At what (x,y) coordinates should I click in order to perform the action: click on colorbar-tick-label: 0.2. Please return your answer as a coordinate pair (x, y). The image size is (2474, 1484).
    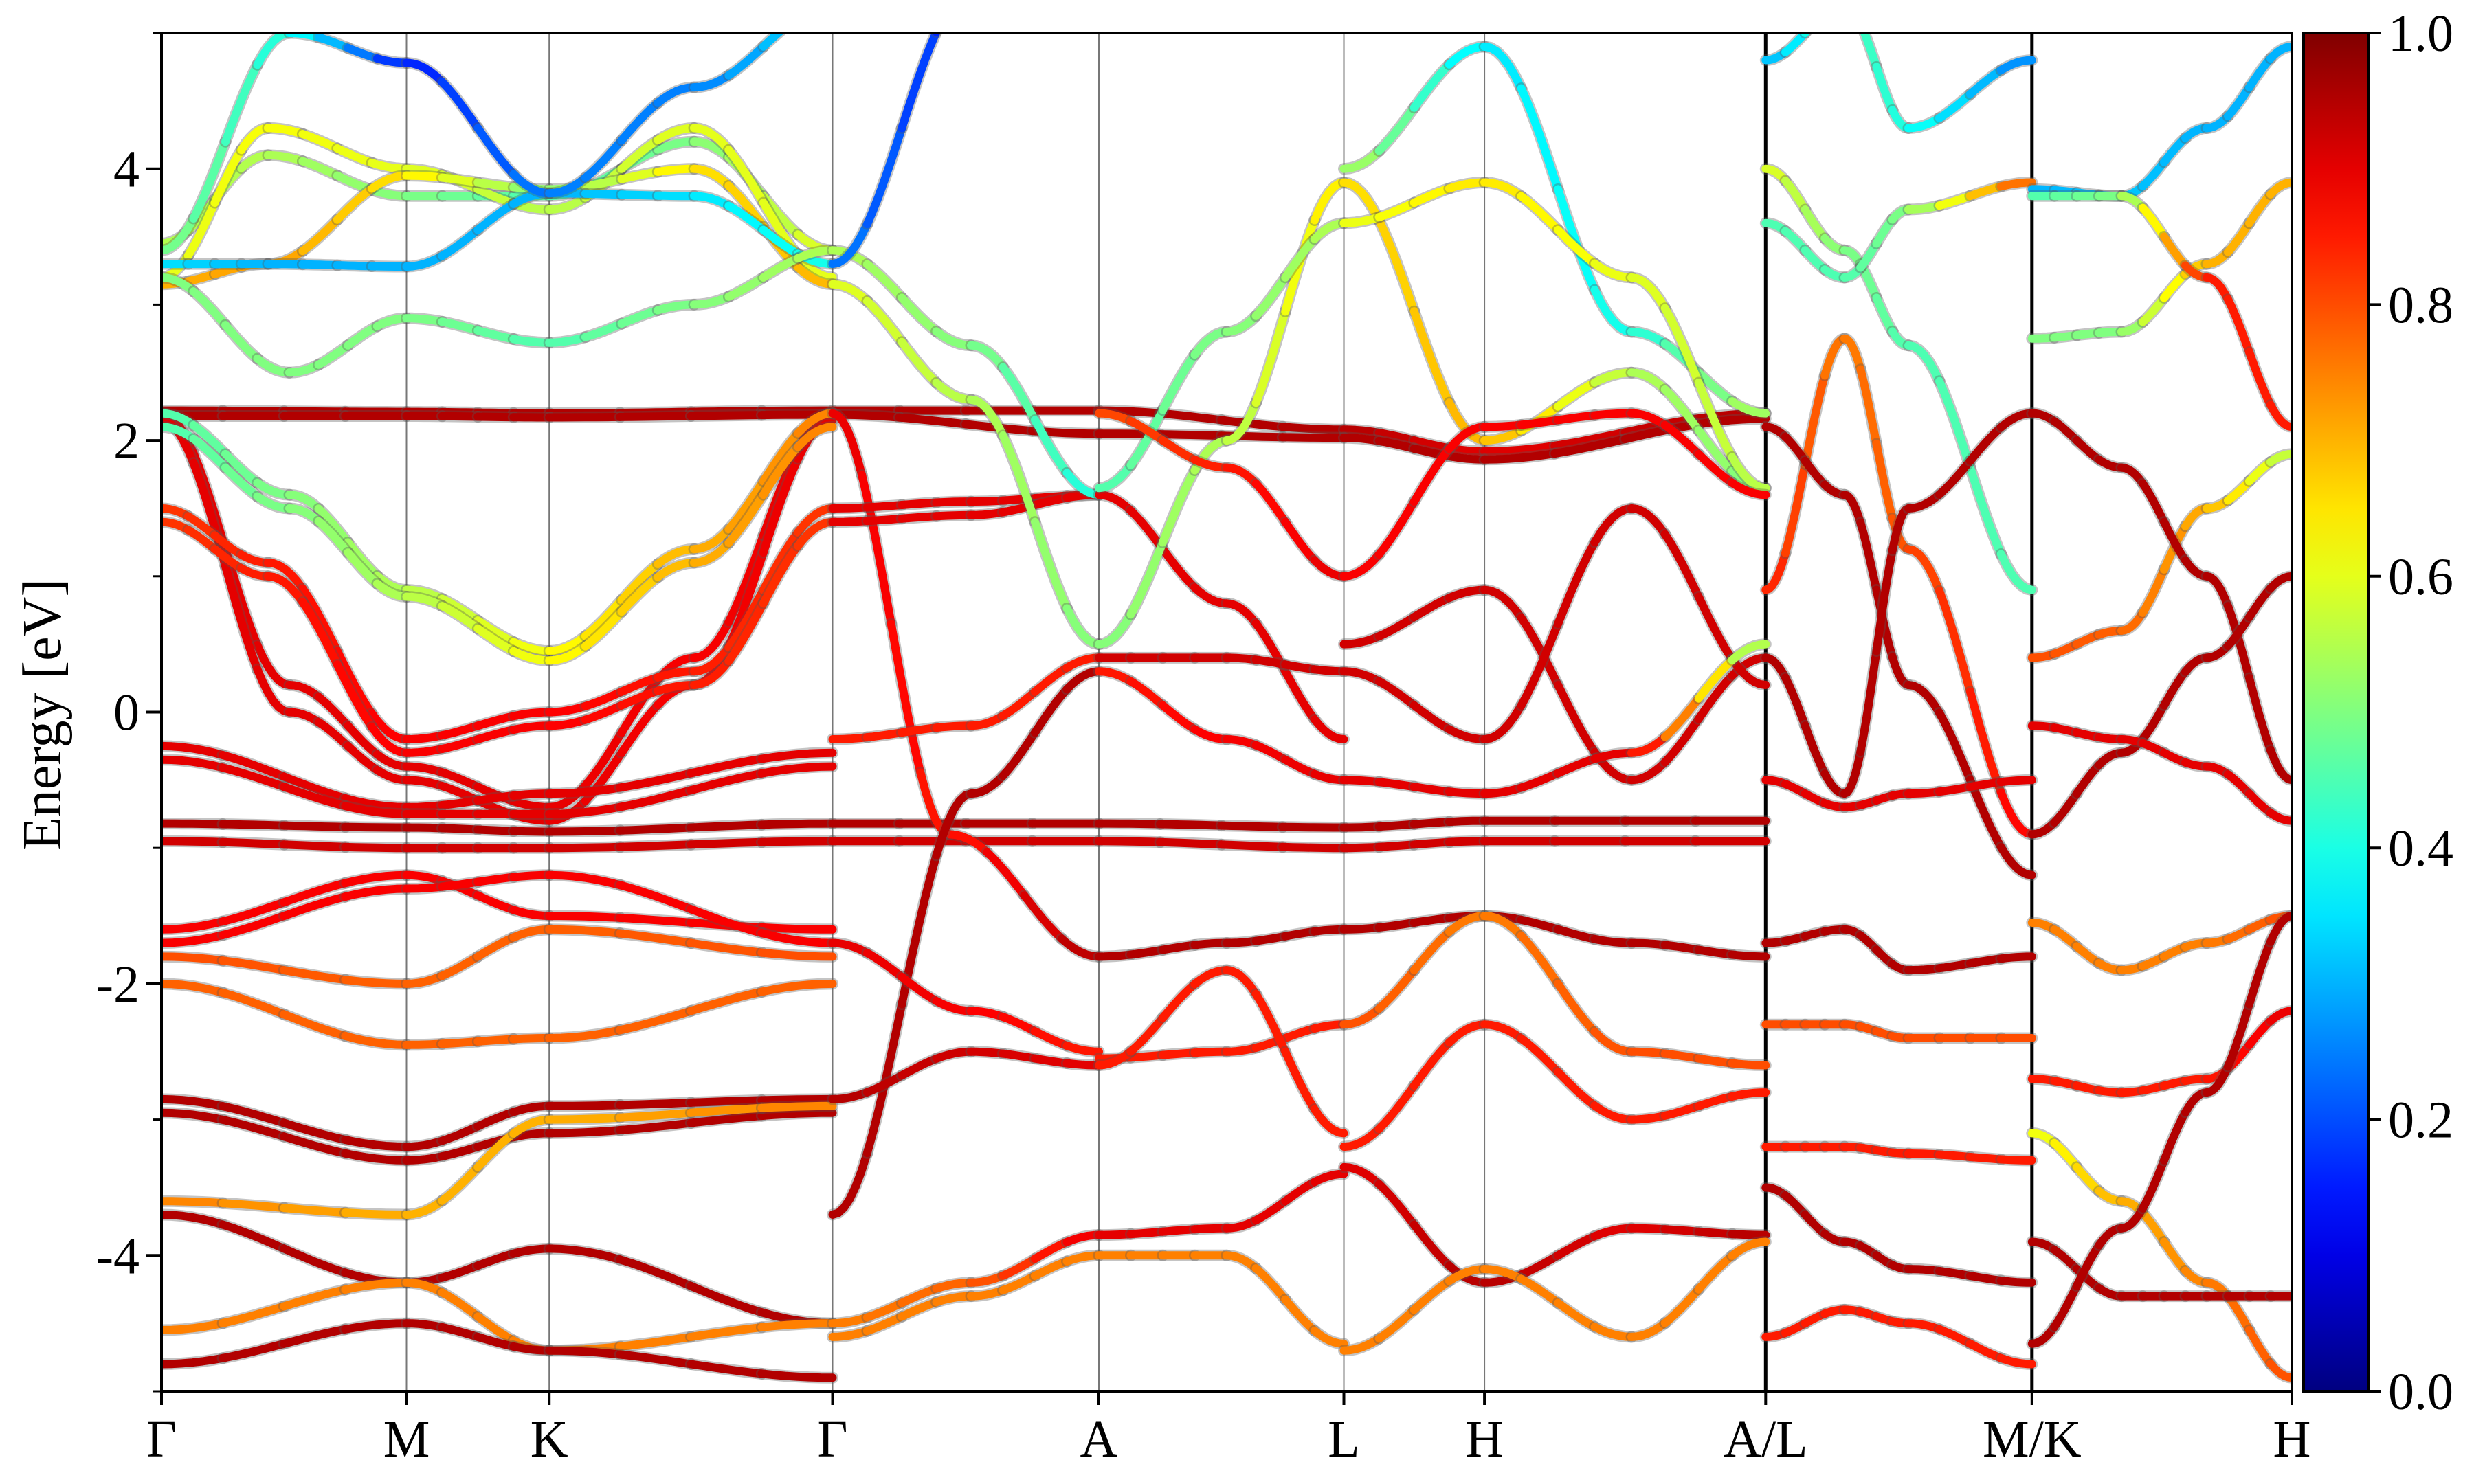
    Looking at the image, I should click on (2420, 1120).